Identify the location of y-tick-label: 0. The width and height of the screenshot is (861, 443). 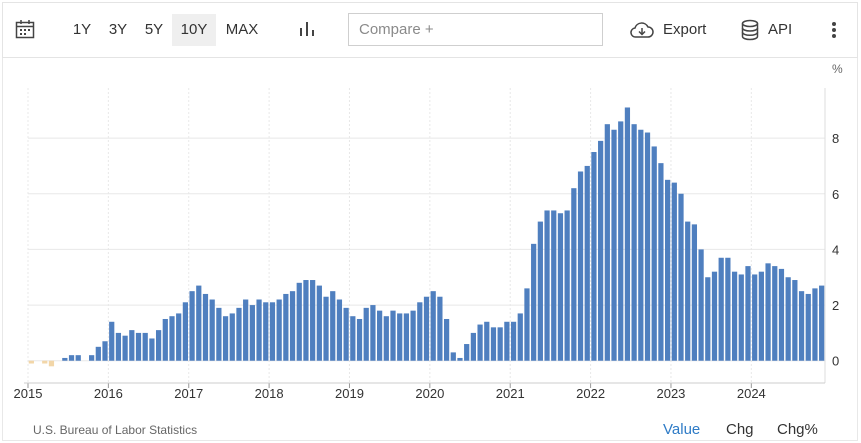
(835, 361).